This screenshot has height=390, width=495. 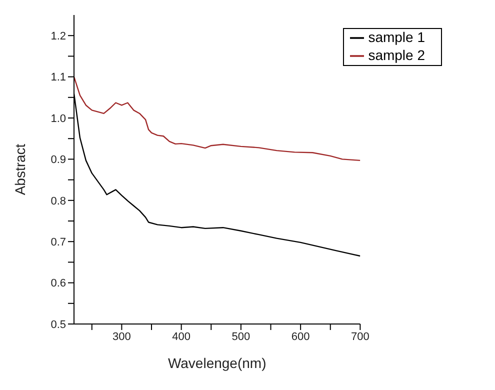 What do you see at coordinates (58, 78) in the screenshot?
I see `y-tick-label: 1.1` at bounding box center [58, 78].